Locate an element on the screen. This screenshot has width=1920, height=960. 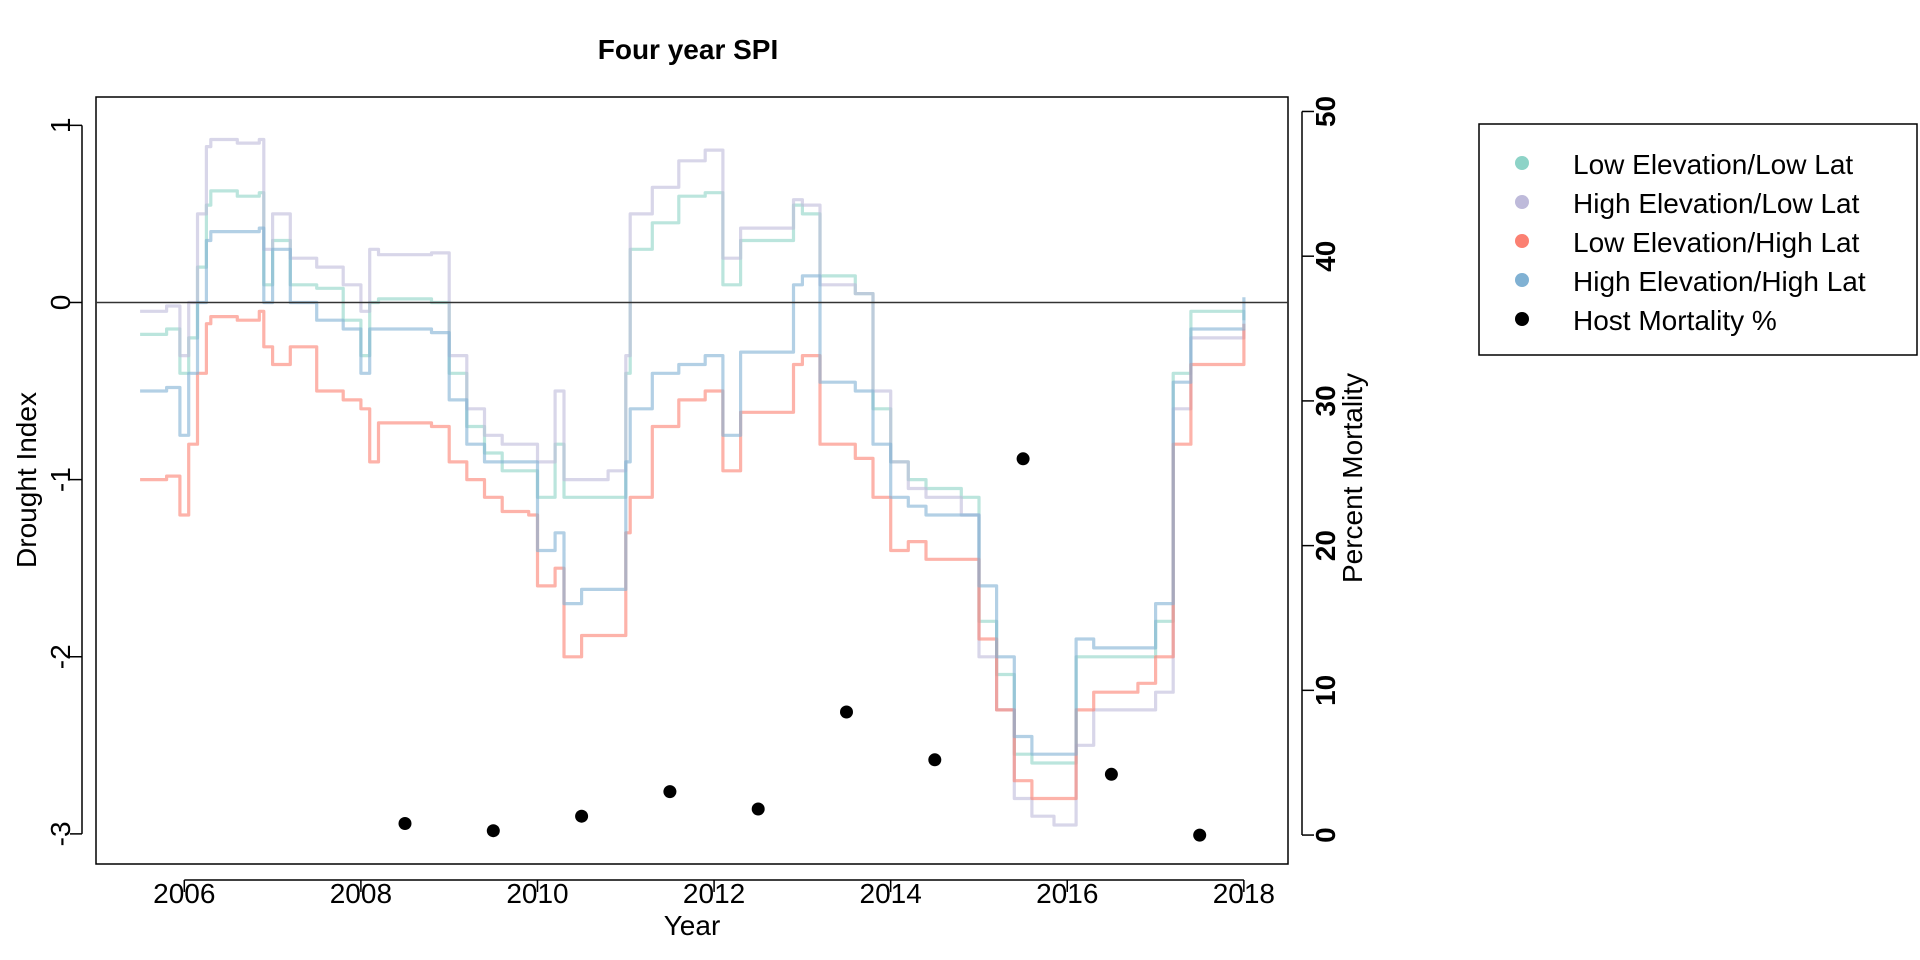
y2-tick-label: 20 is located at coordinates (1325, 545).